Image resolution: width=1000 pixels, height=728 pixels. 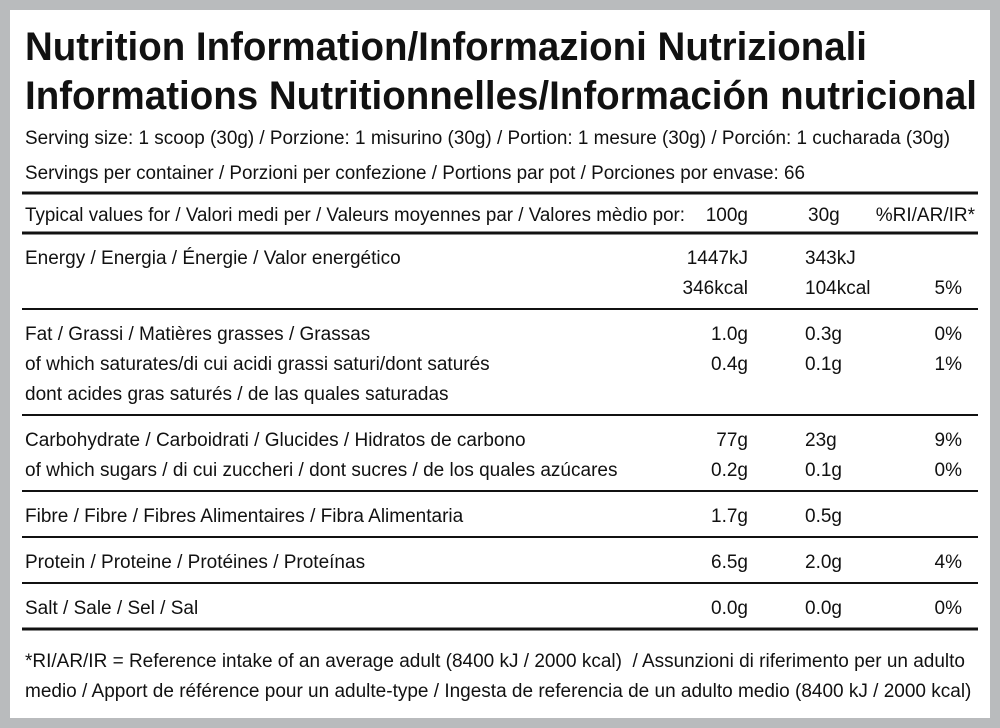 I want to click on value-100g: 0.2g, so click(x=729, y=470).